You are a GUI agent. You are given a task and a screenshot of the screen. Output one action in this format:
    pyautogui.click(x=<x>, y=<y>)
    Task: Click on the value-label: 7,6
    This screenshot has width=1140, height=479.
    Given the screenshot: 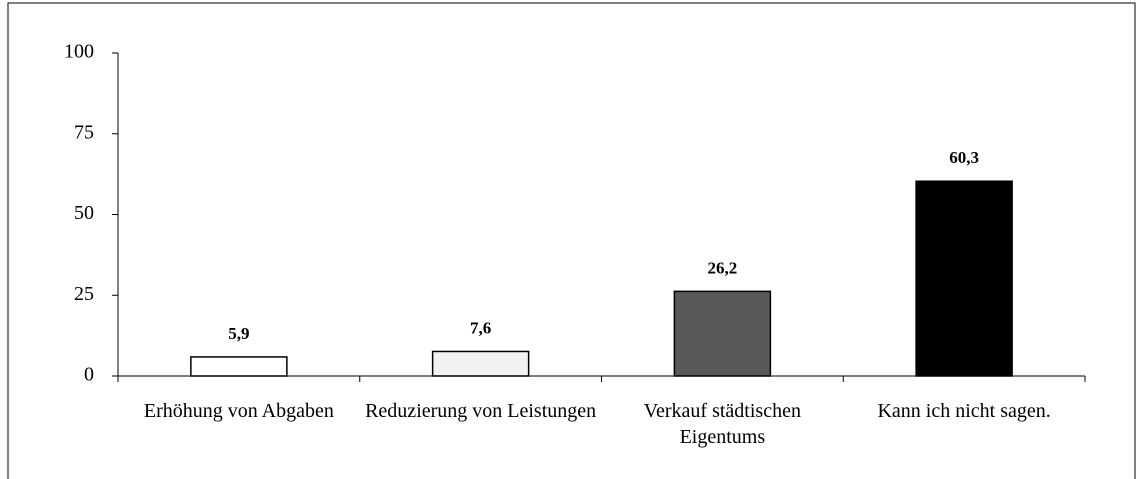 What is the action you would take?
    pyautogui.click(x=480, y=327)
    